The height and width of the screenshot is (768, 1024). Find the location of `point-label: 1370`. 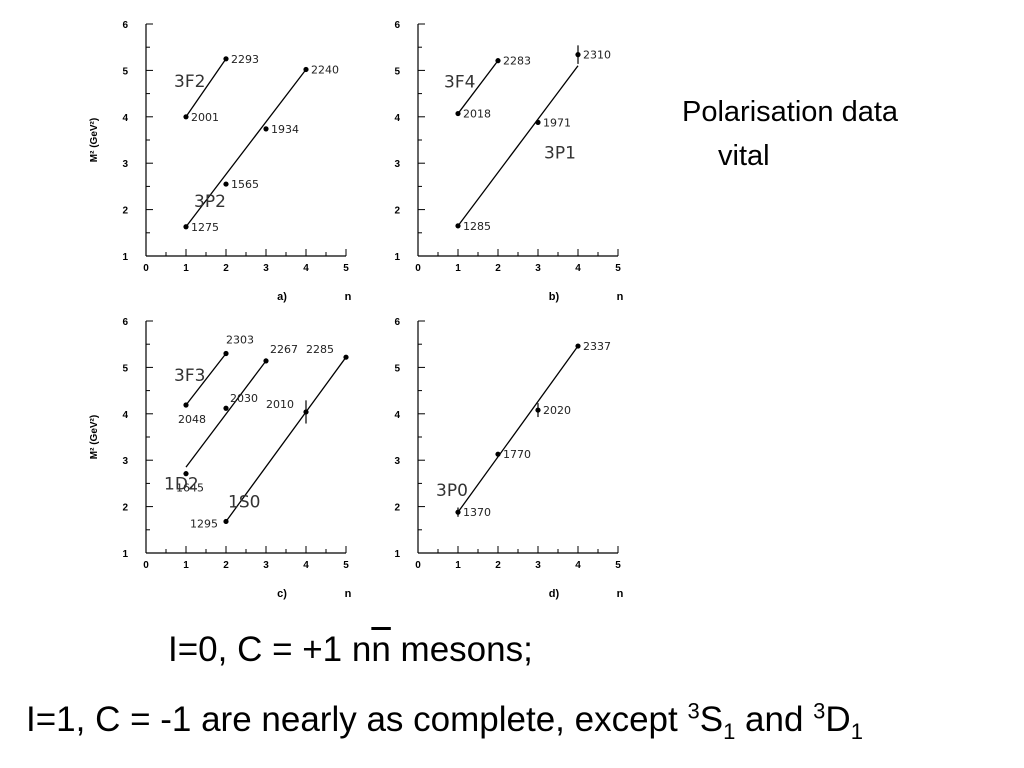

point-label: 1370 is located at coordinates (477, 512).